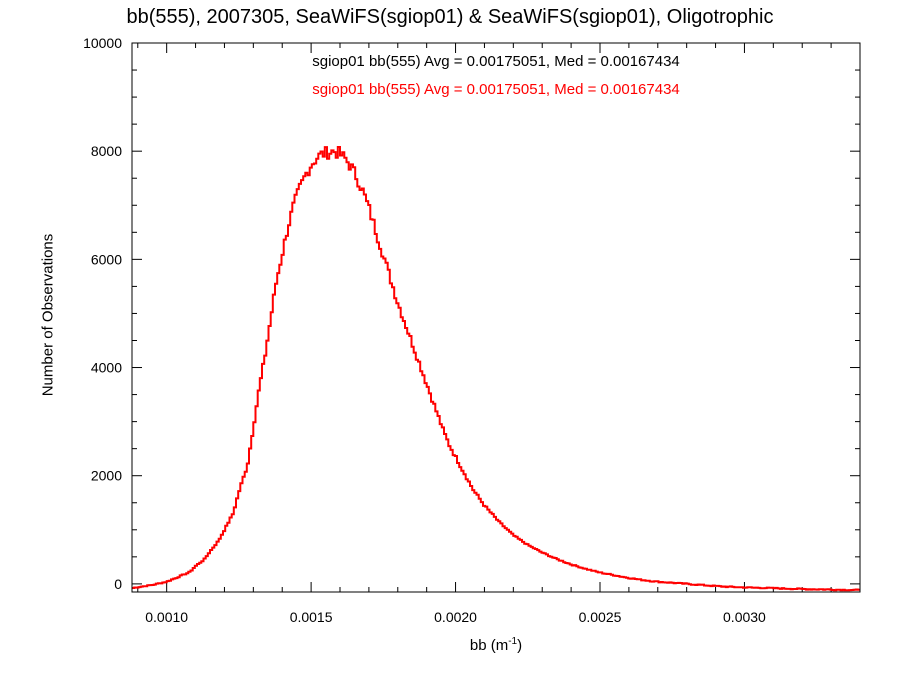  I want to click on y-tick-label: 0, so click(118, 584).